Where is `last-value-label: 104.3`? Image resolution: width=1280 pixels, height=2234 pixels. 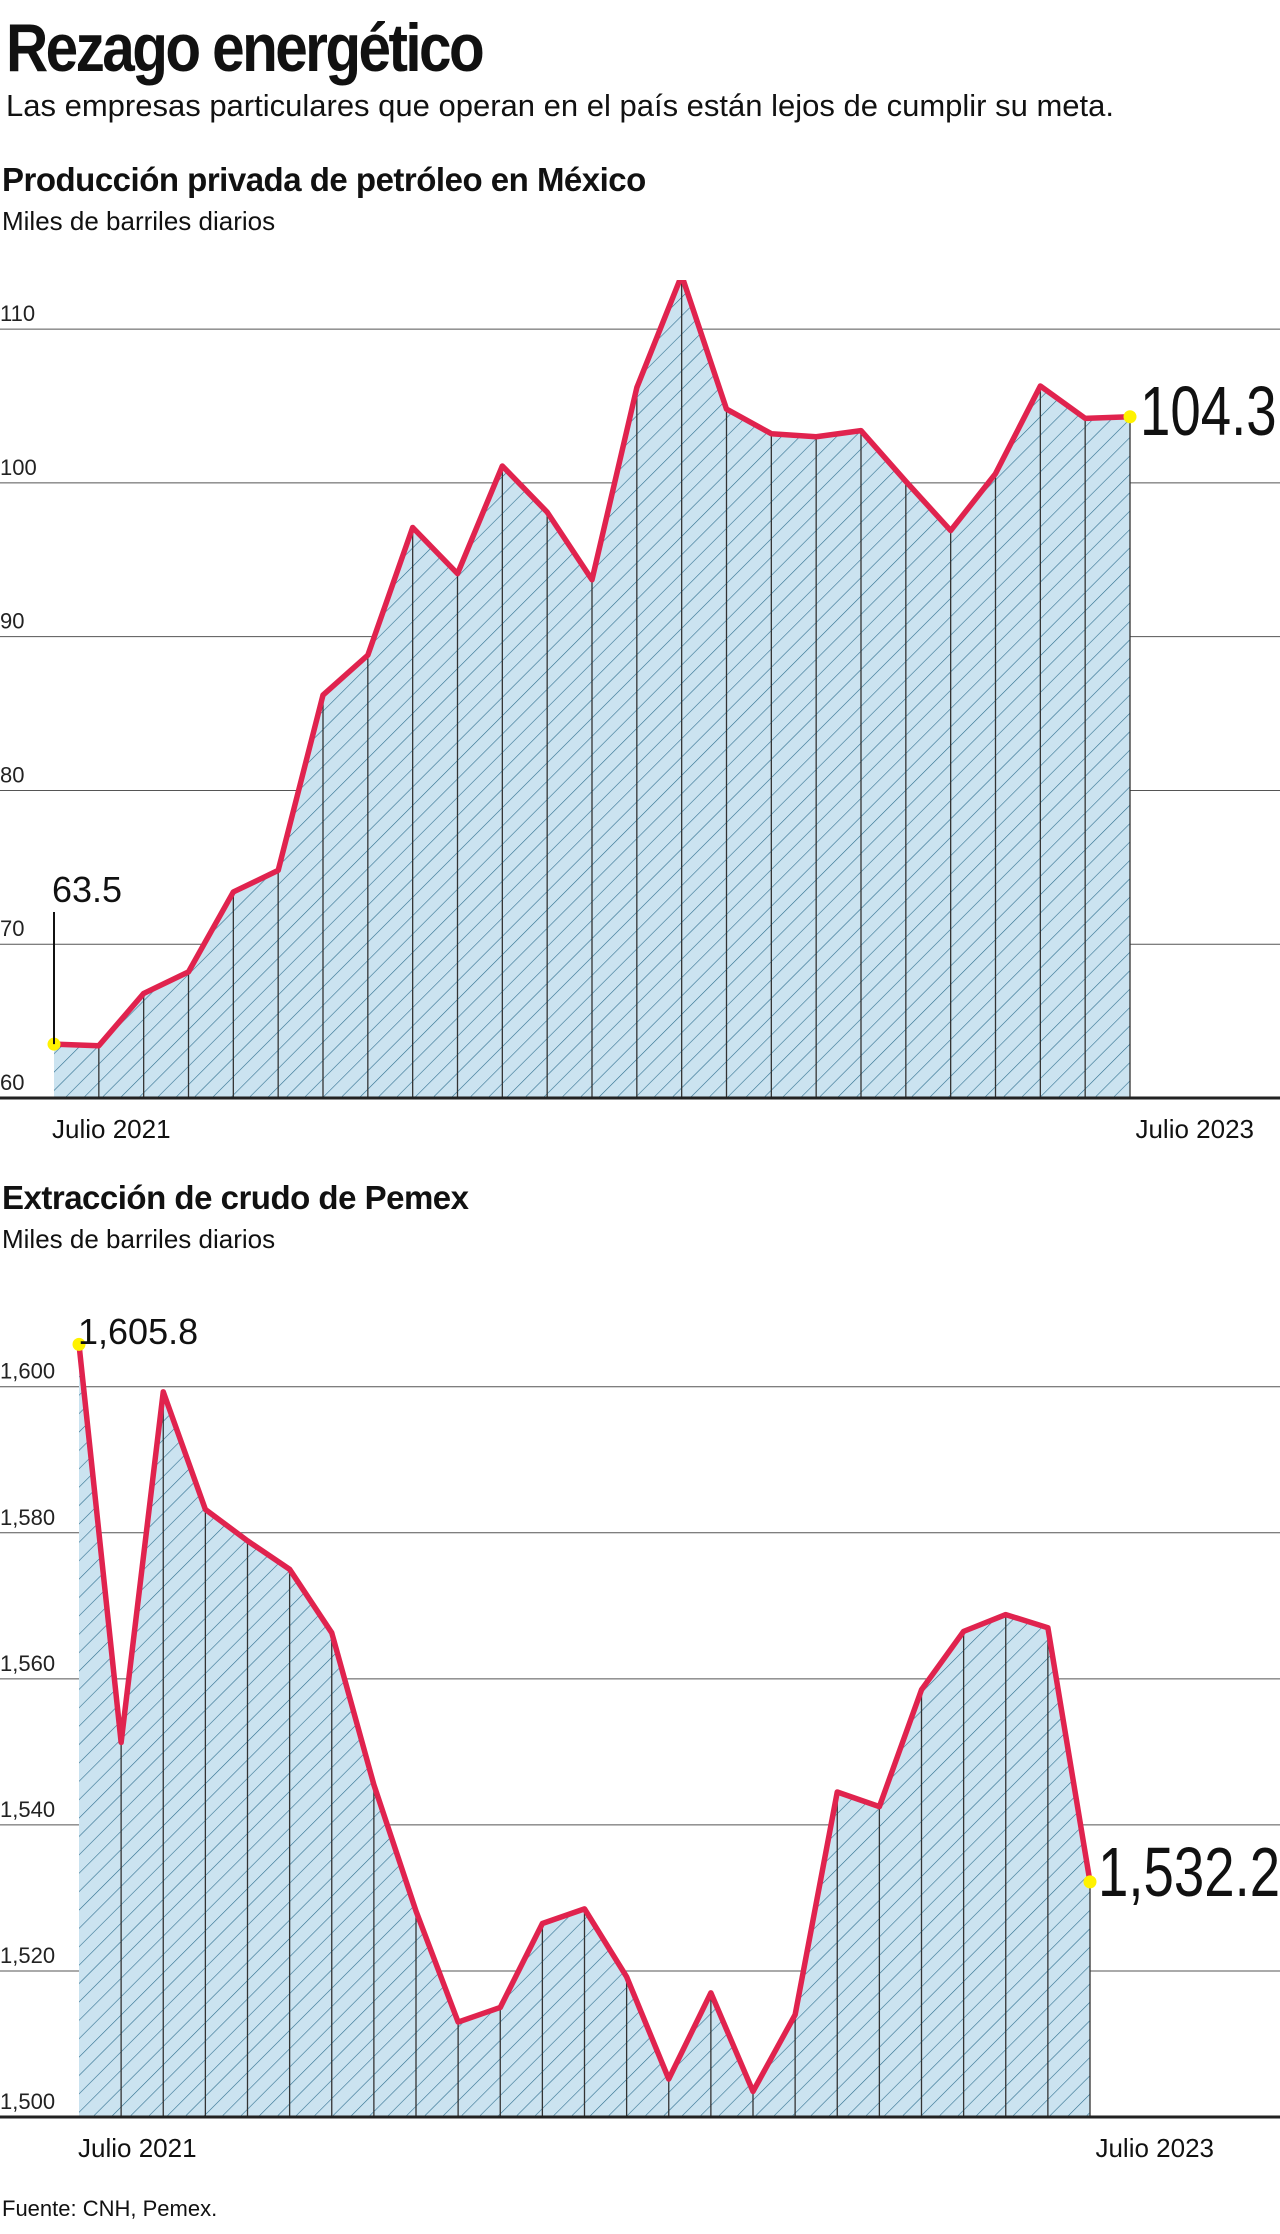
last-value-label: 104.3 is located at coordinates (1208, 411).